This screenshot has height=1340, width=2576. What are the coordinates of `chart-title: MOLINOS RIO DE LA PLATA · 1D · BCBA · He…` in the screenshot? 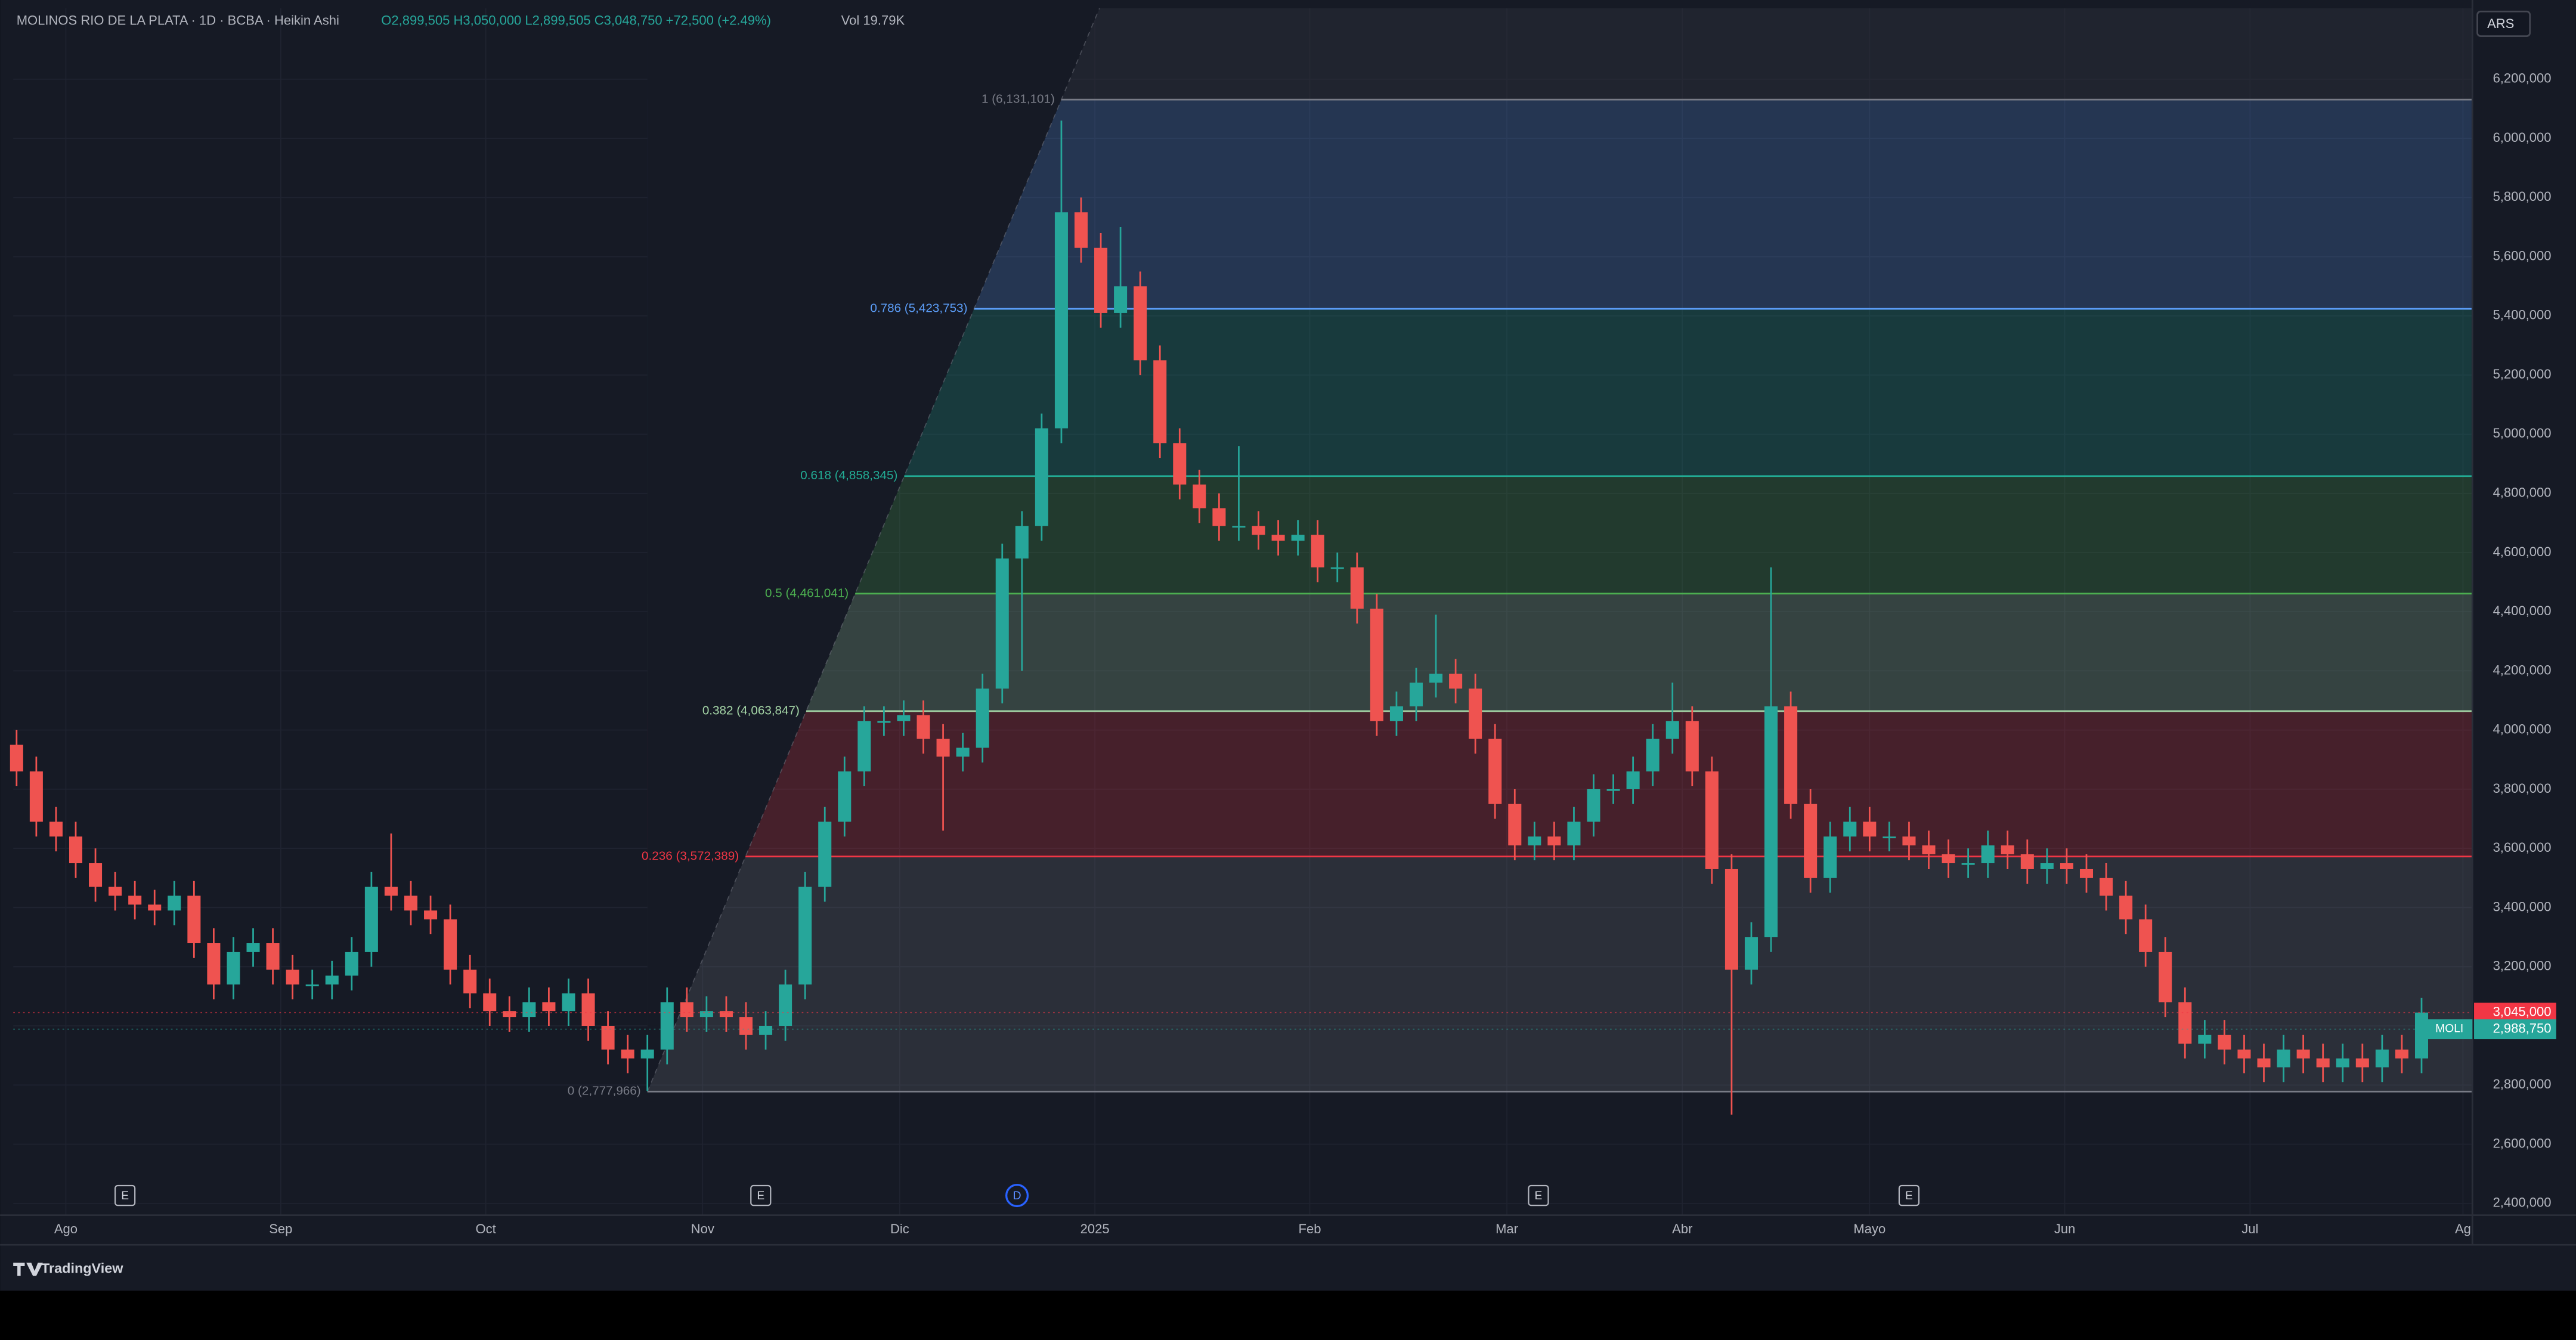 It's located at (178, 20).